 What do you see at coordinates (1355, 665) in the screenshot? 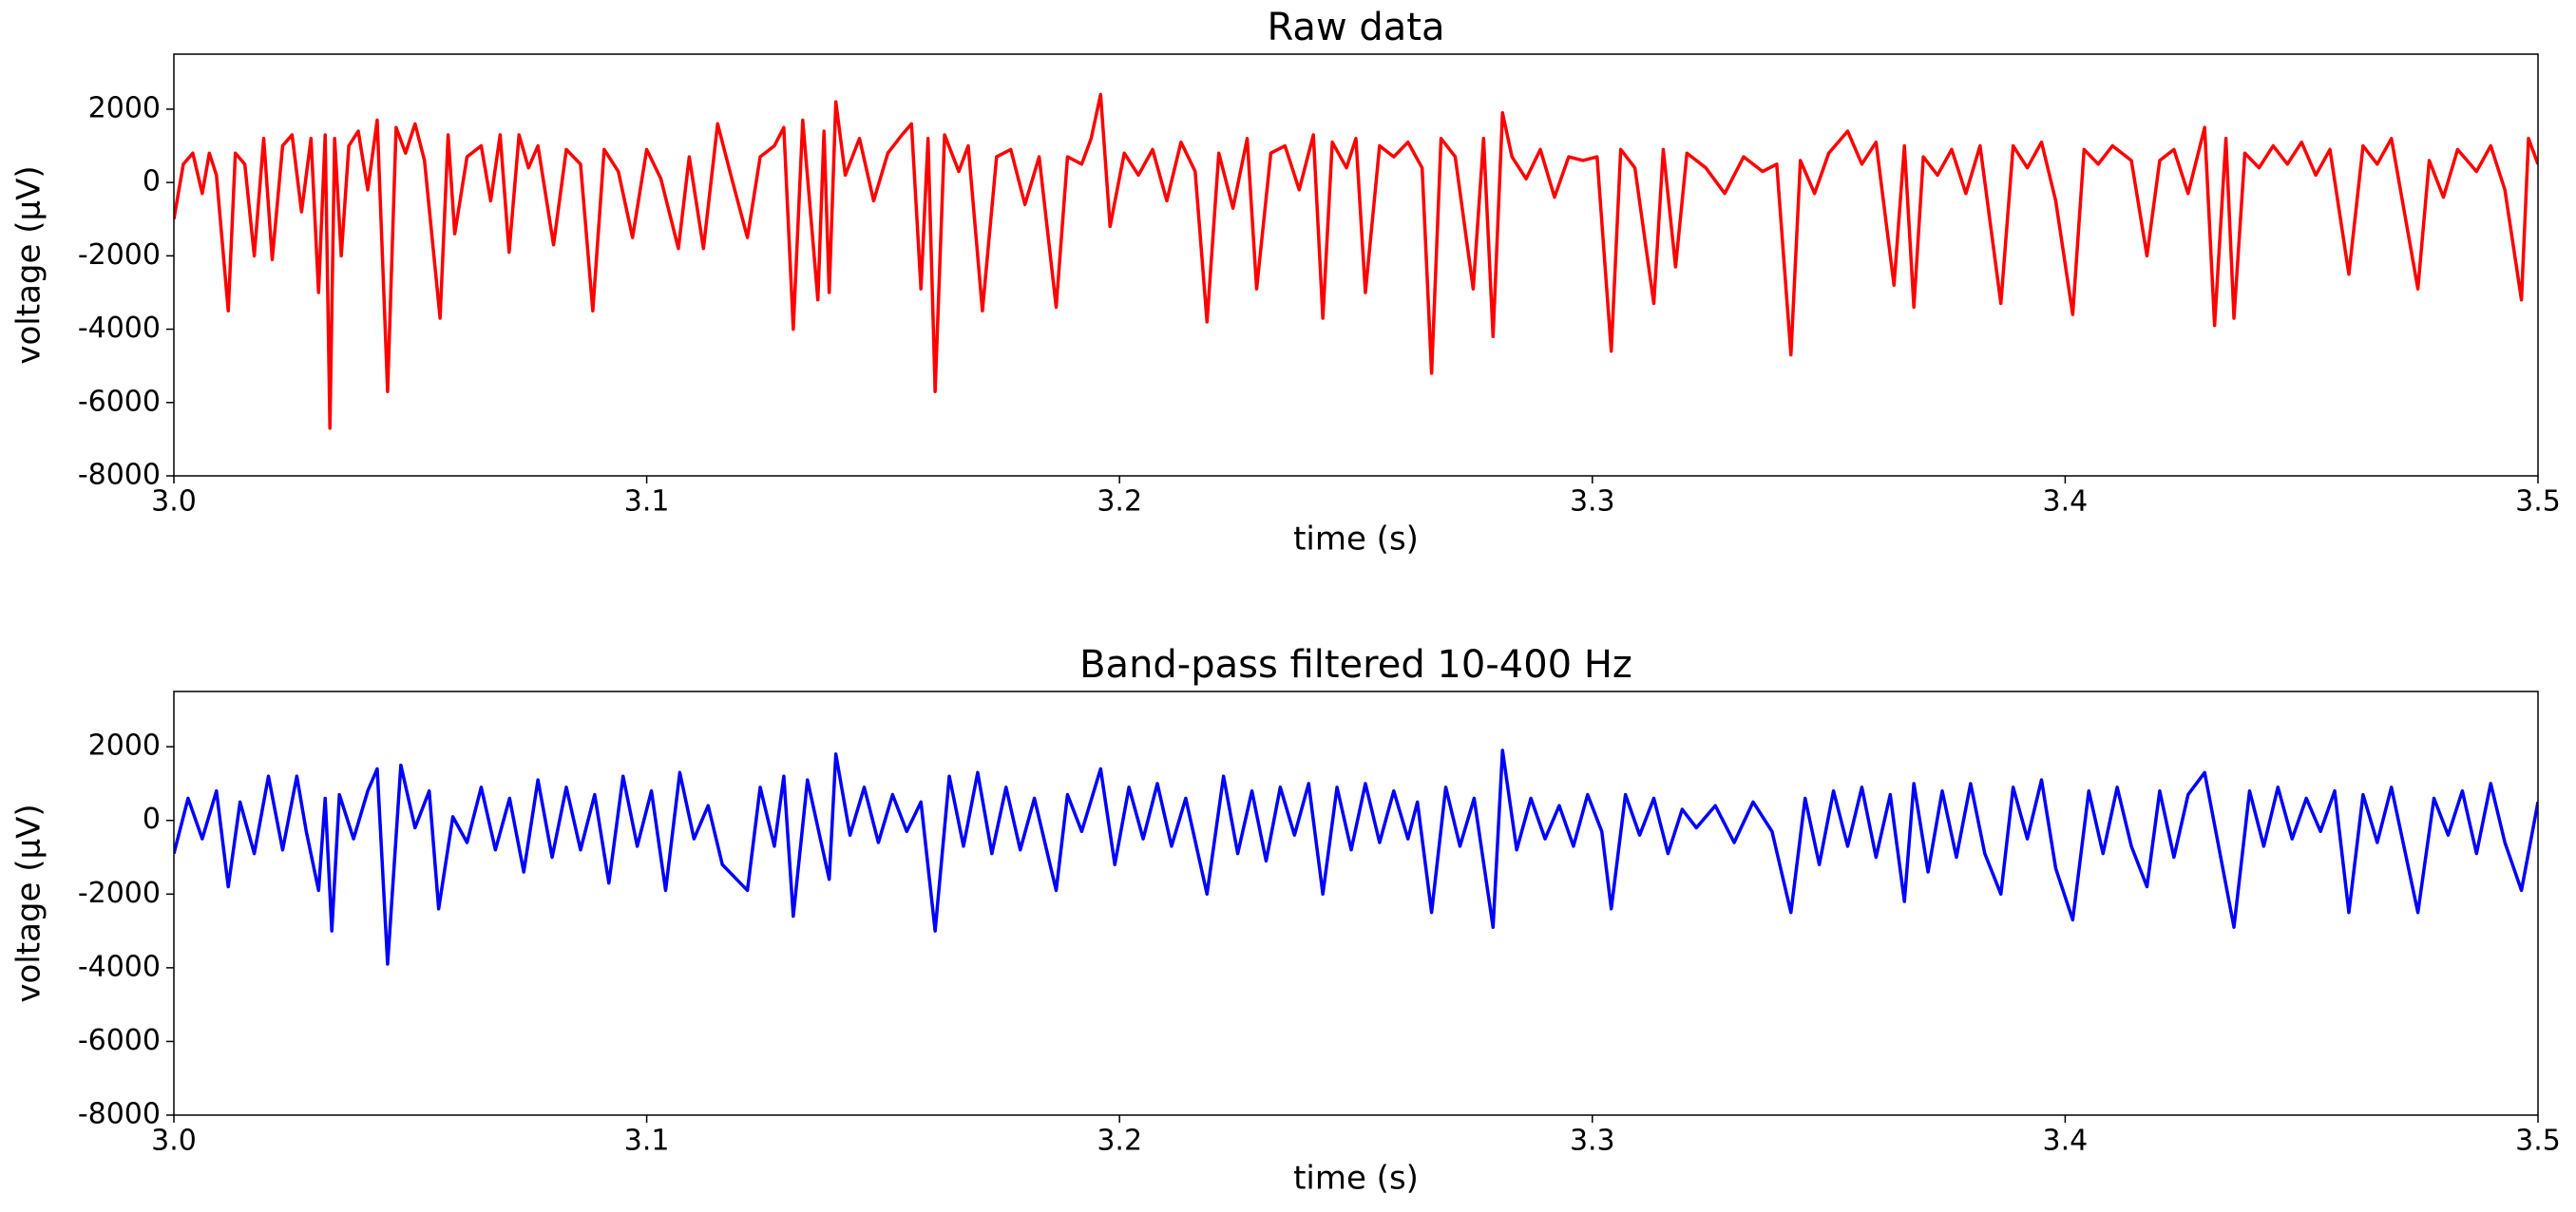
I see `chart-title: Band-pass filtered 10-400 Hz` at bounding box center [1355, 665].